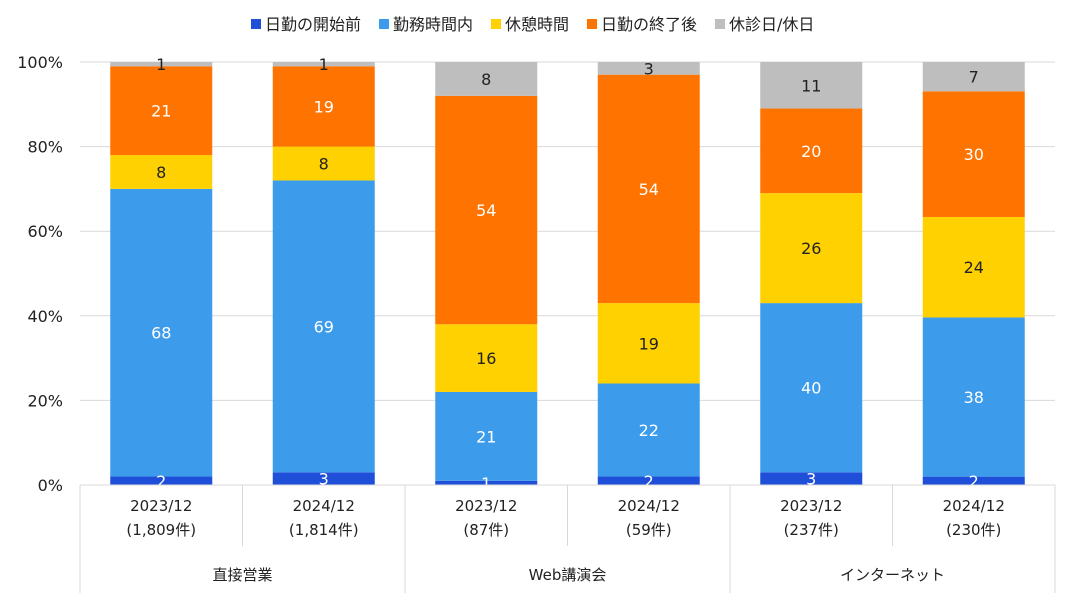  I want to click on x-tick-count: (1,809件), so click(161, 530).